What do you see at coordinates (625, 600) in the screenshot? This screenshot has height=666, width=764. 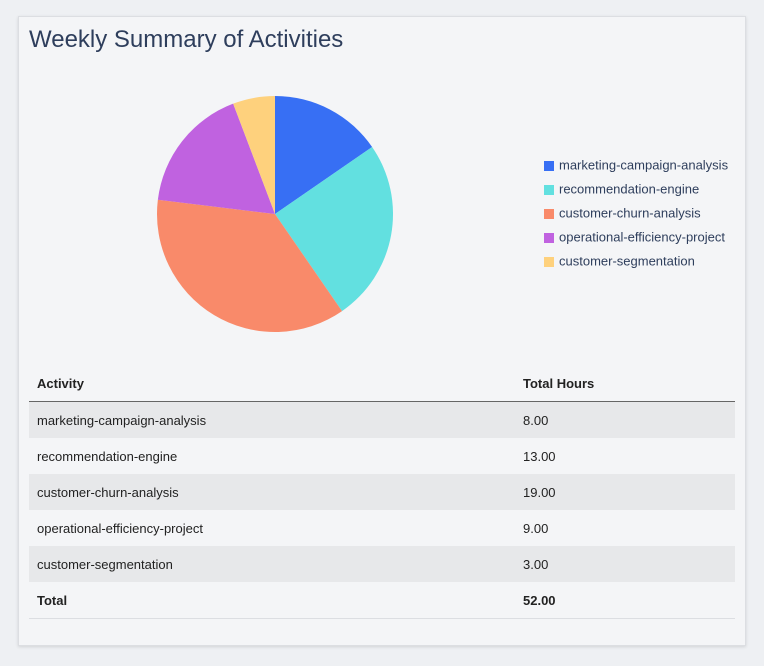 I see `total-cell: 52.00` at bounding box center [625, 600].